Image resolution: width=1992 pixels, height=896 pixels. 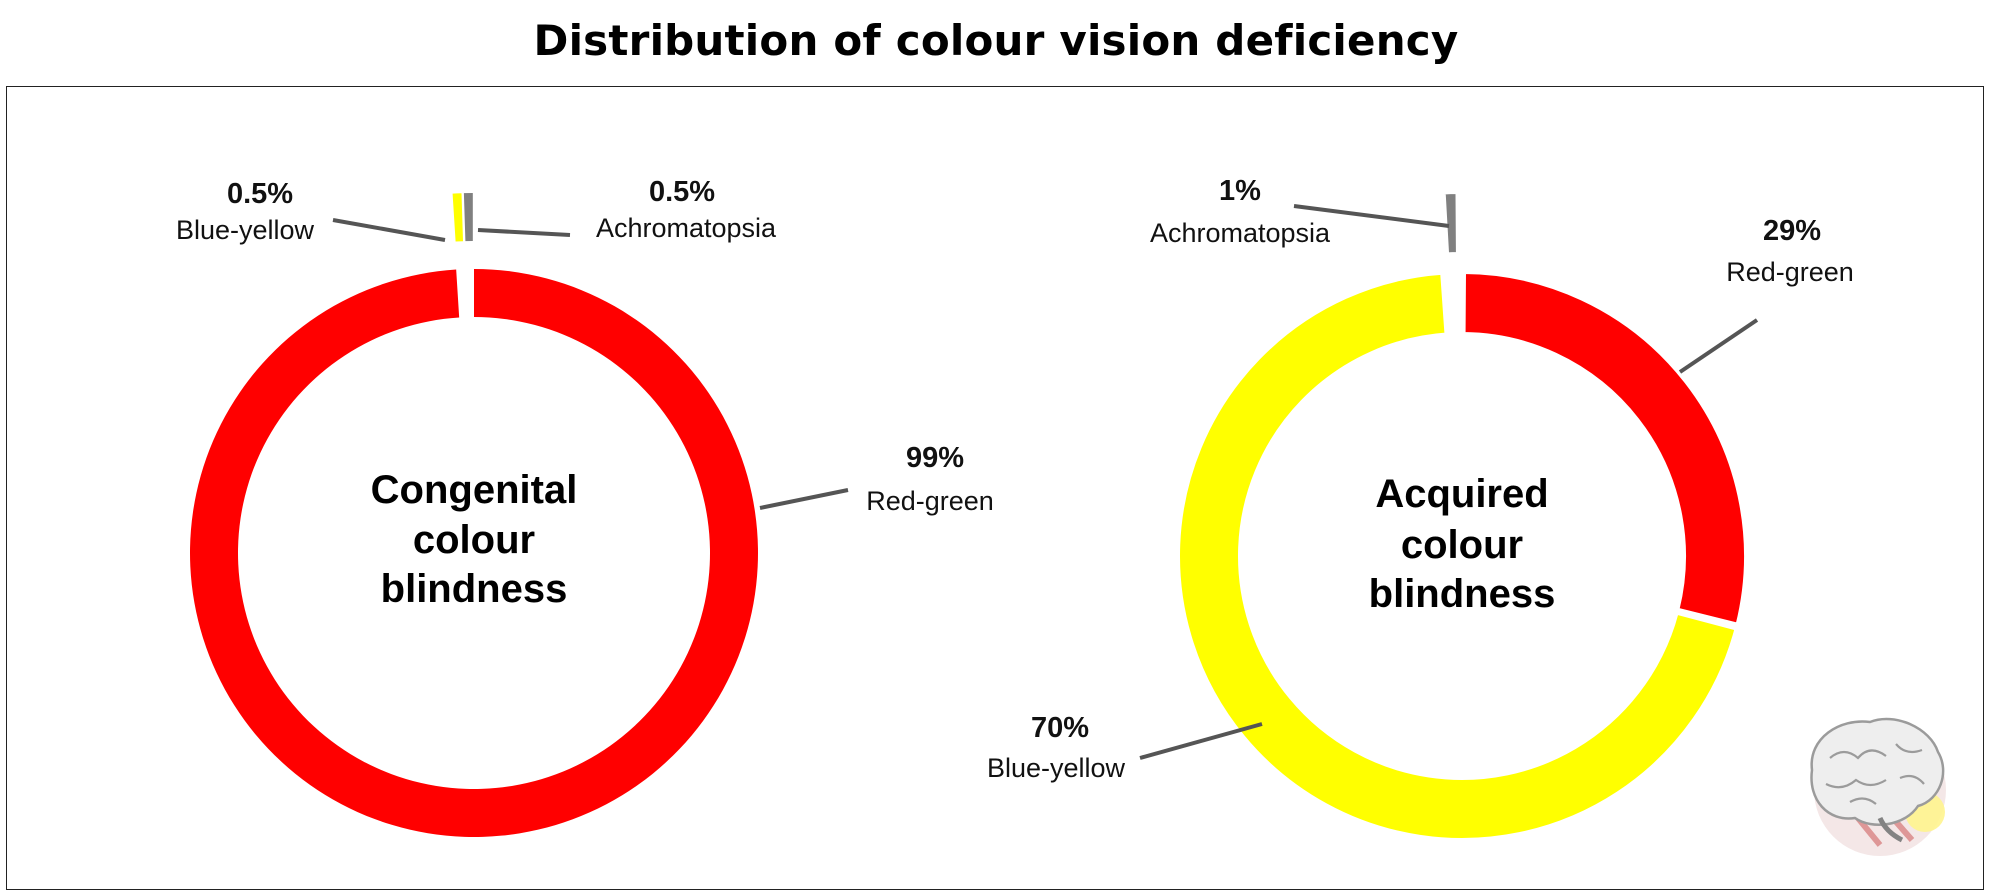 I want to click on slice-blue-yellow, so click(x=458, y=217).